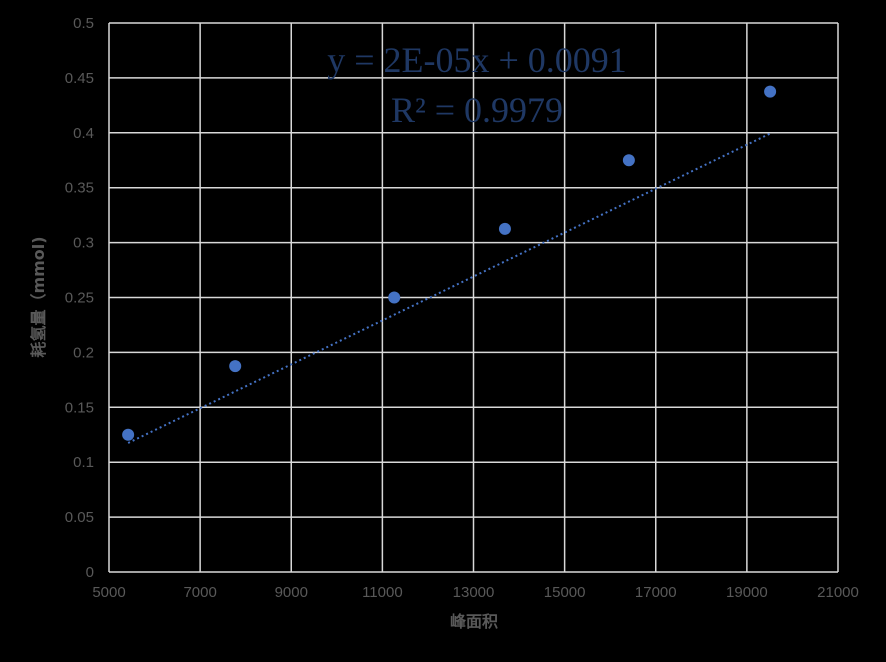 The width and height of the screenshot is (886, 662). I want to click on y-tick-label: 0.15, so click(79, 407).